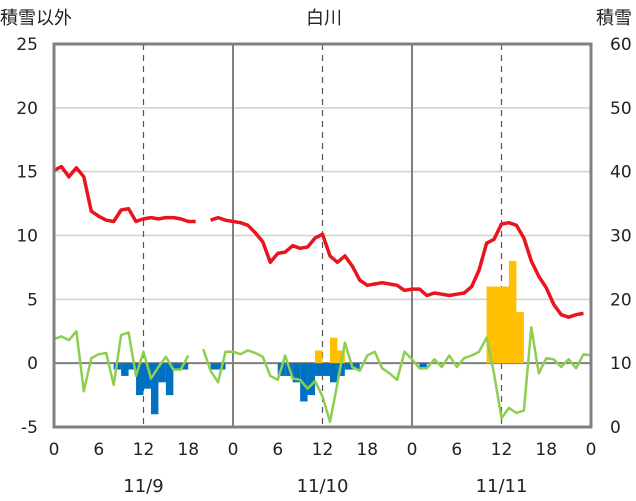 The height and width of the screenshot is (501, 636). I want to click on y-right-tick-label: 0, so click(615, 428).